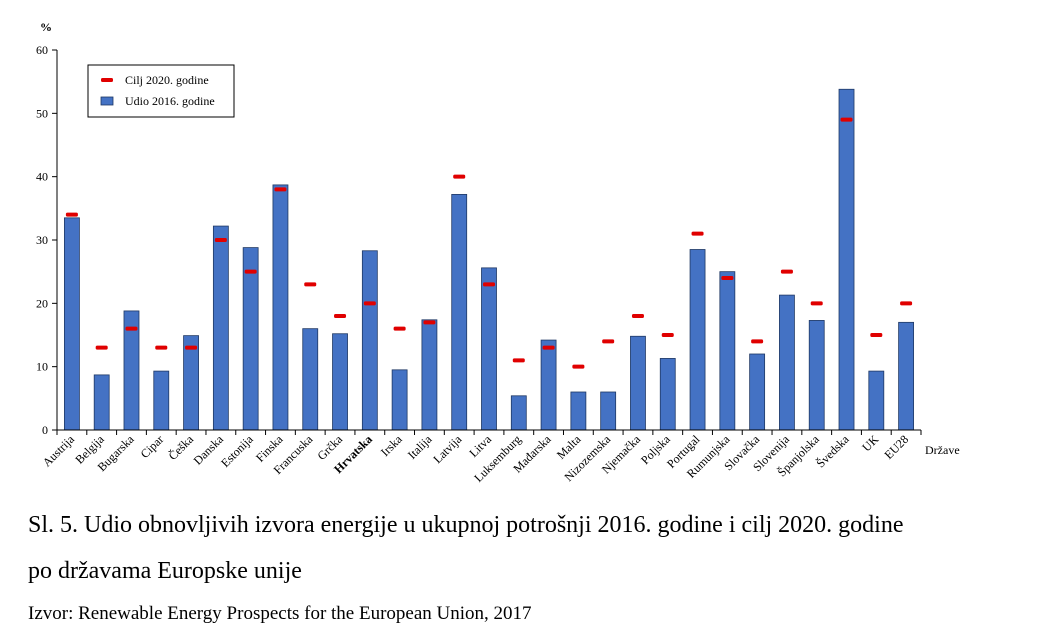 The image size is (1043, 641). I want to click on x-axis-label: Države, so click(942, 450).